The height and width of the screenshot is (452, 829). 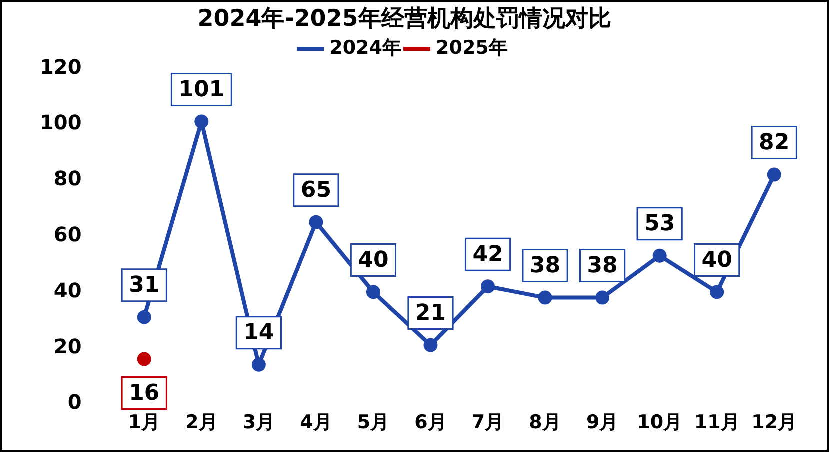 I want to click on y-tick-label: 120, so click(x=61, y=66).